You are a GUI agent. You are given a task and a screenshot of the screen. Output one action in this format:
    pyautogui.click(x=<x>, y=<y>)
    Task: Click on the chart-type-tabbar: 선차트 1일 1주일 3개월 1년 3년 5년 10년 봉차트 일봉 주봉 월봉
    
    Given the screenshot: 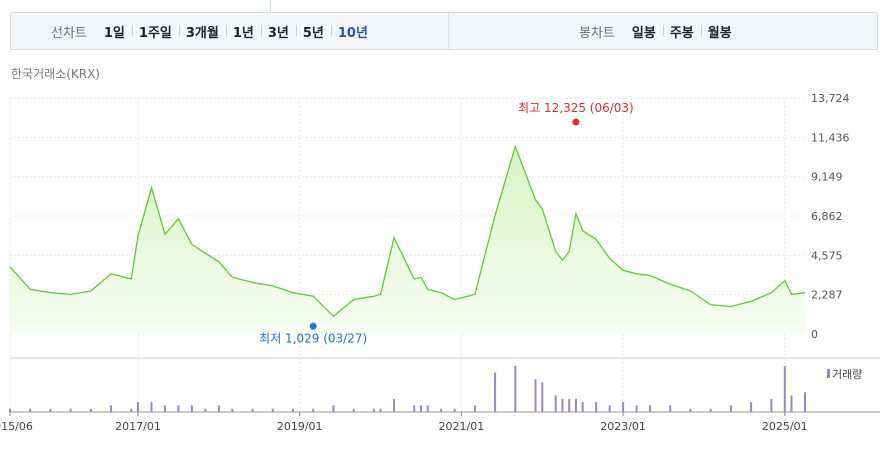 What is the action you would take?
    pyautogui.click(x=444, y=31)
    